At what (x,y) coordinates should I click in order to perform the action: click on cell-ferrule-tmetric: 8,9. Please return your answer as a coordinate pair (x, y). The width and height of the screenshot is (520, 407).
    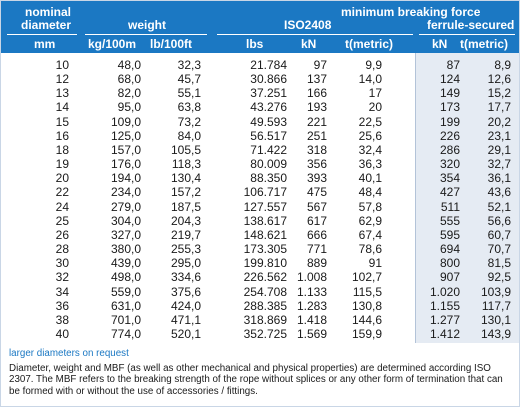
    Looking at the image, I should click on (502, 65).